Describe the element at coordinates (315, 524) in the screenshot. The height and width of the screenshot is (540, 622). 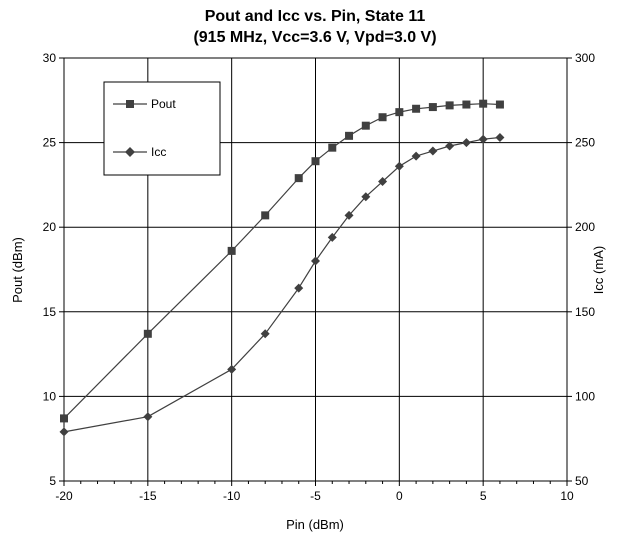
I see `x-axis-label: Pin (dBm)` at that location.